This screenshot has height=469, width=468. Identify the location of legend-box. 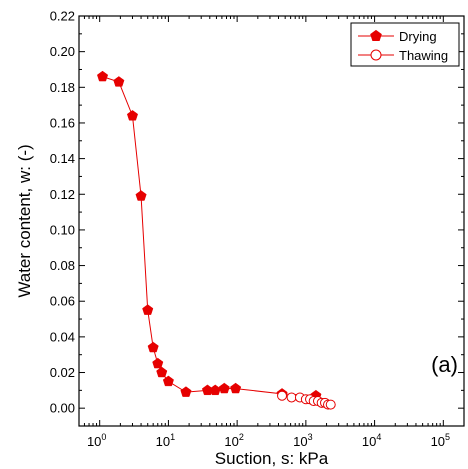
(405, 44).